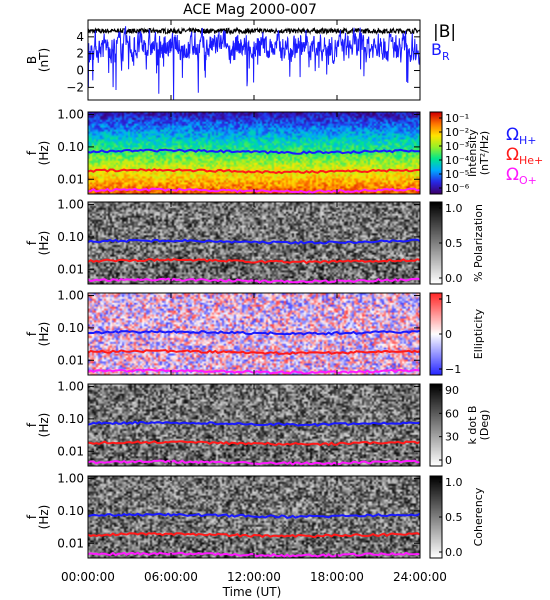 The width and height of the screenshot is (550, 600). I want to click on x-tick-label: 18:00:00, so click(337, 577).